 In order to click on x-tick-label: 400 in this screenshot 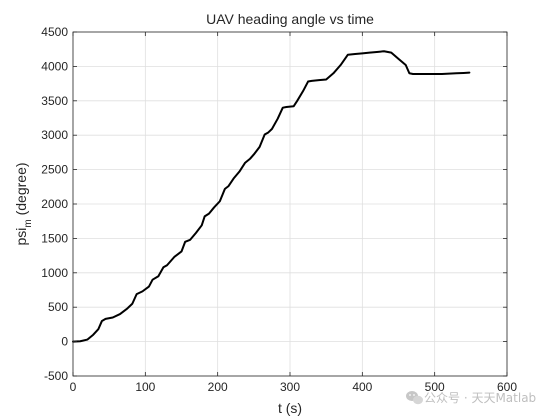, I will do `click(362, 387)`.